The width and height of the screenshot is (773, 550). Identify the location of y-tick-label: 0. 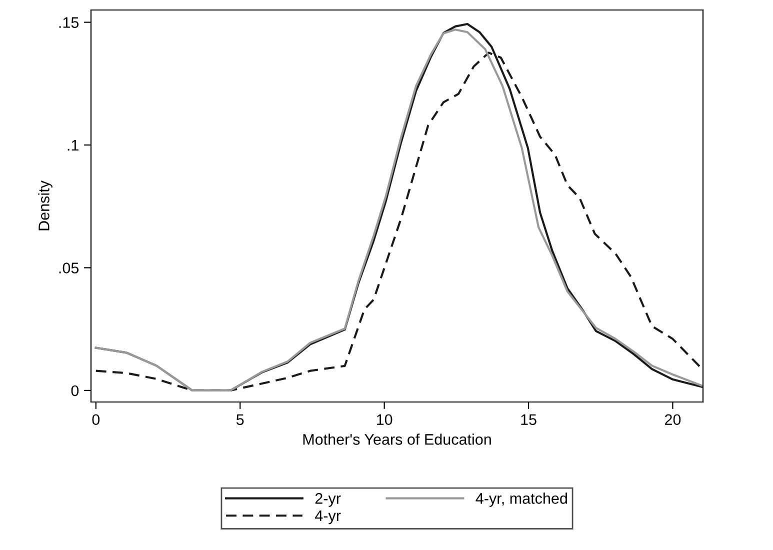
(75, 390).